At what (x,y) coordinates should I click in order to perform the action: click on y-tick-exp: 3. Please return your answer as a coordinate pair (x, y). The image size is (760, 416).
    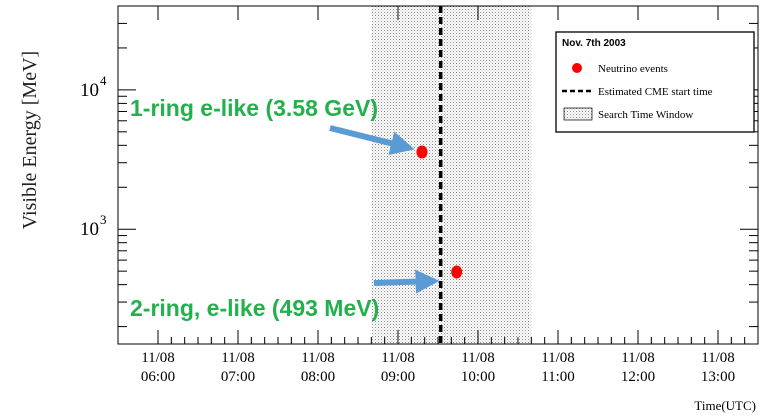
    Looking at the image, I should click on (103, 219).